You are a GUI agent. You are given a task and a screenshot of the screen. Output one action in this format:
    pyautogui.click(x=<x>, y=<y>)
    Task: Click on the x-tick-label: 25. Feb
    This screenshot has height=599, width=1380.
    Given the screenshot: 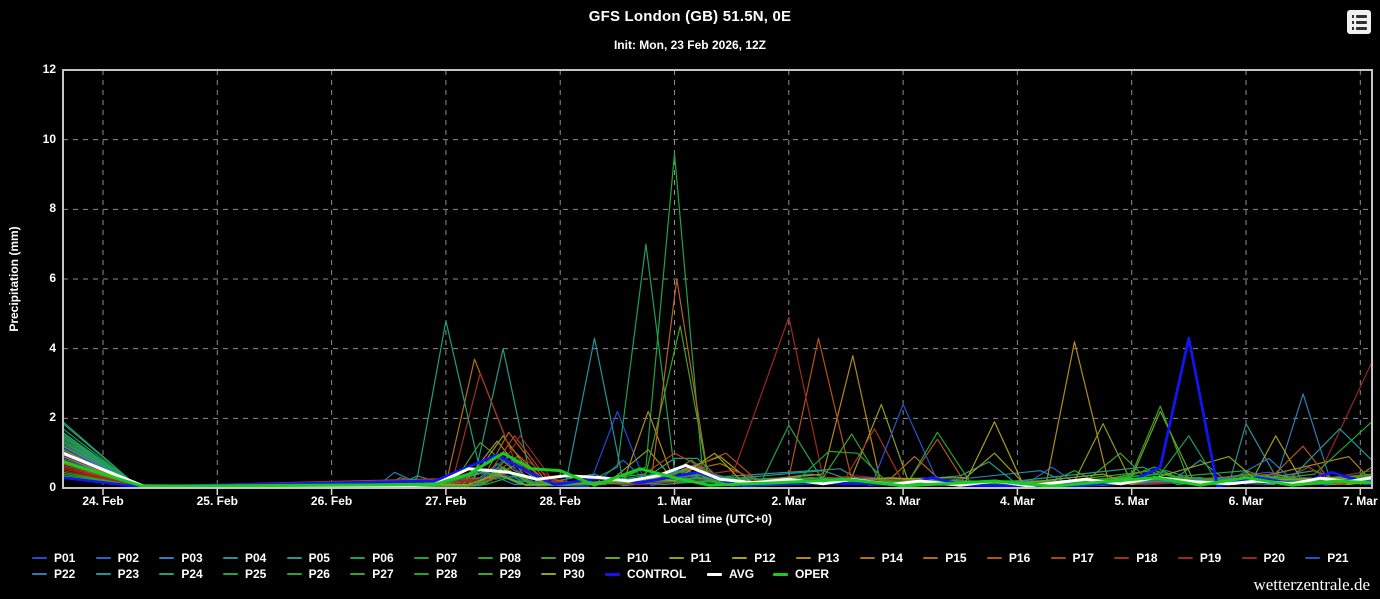 What is the action you would take?
    pyautogui.click(x=217, y=501)
    